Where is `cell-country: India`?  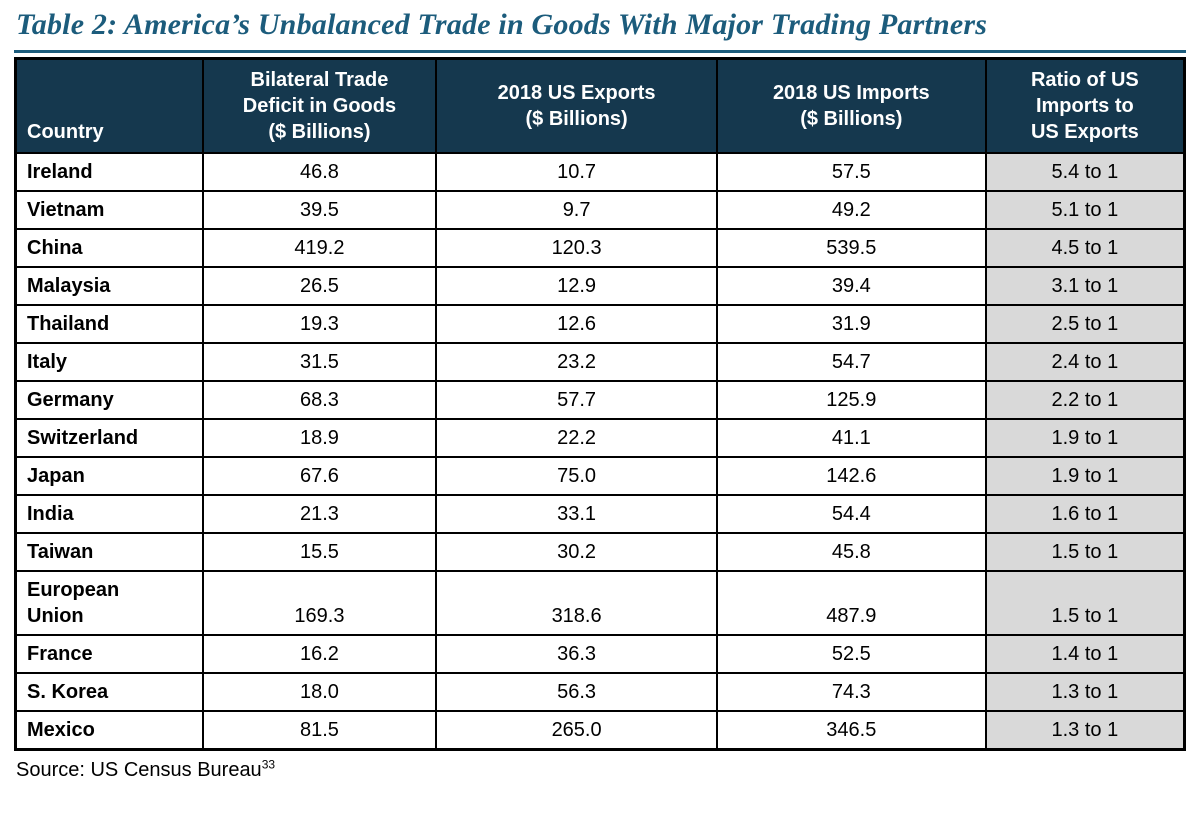
cell-country: India is located at coordinates (109, 514).